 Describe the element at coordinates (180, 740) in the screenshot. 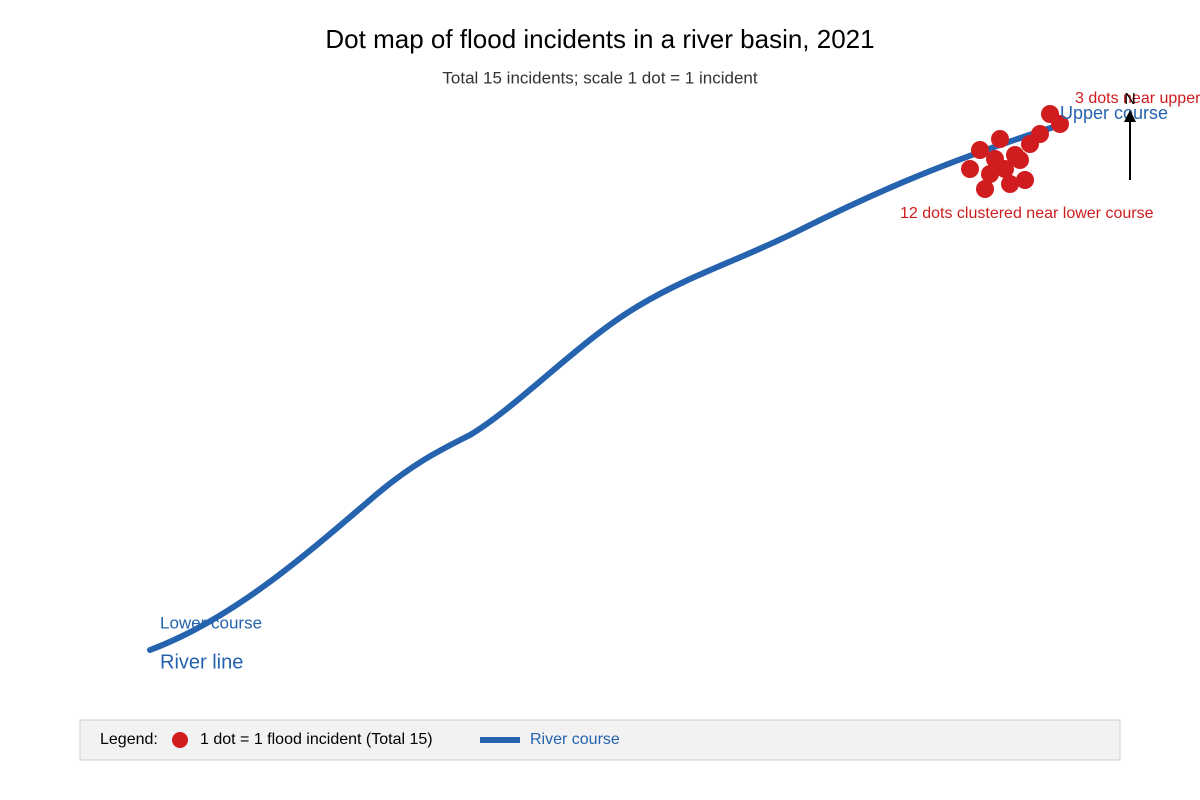

I see `legend-dot` at that location.